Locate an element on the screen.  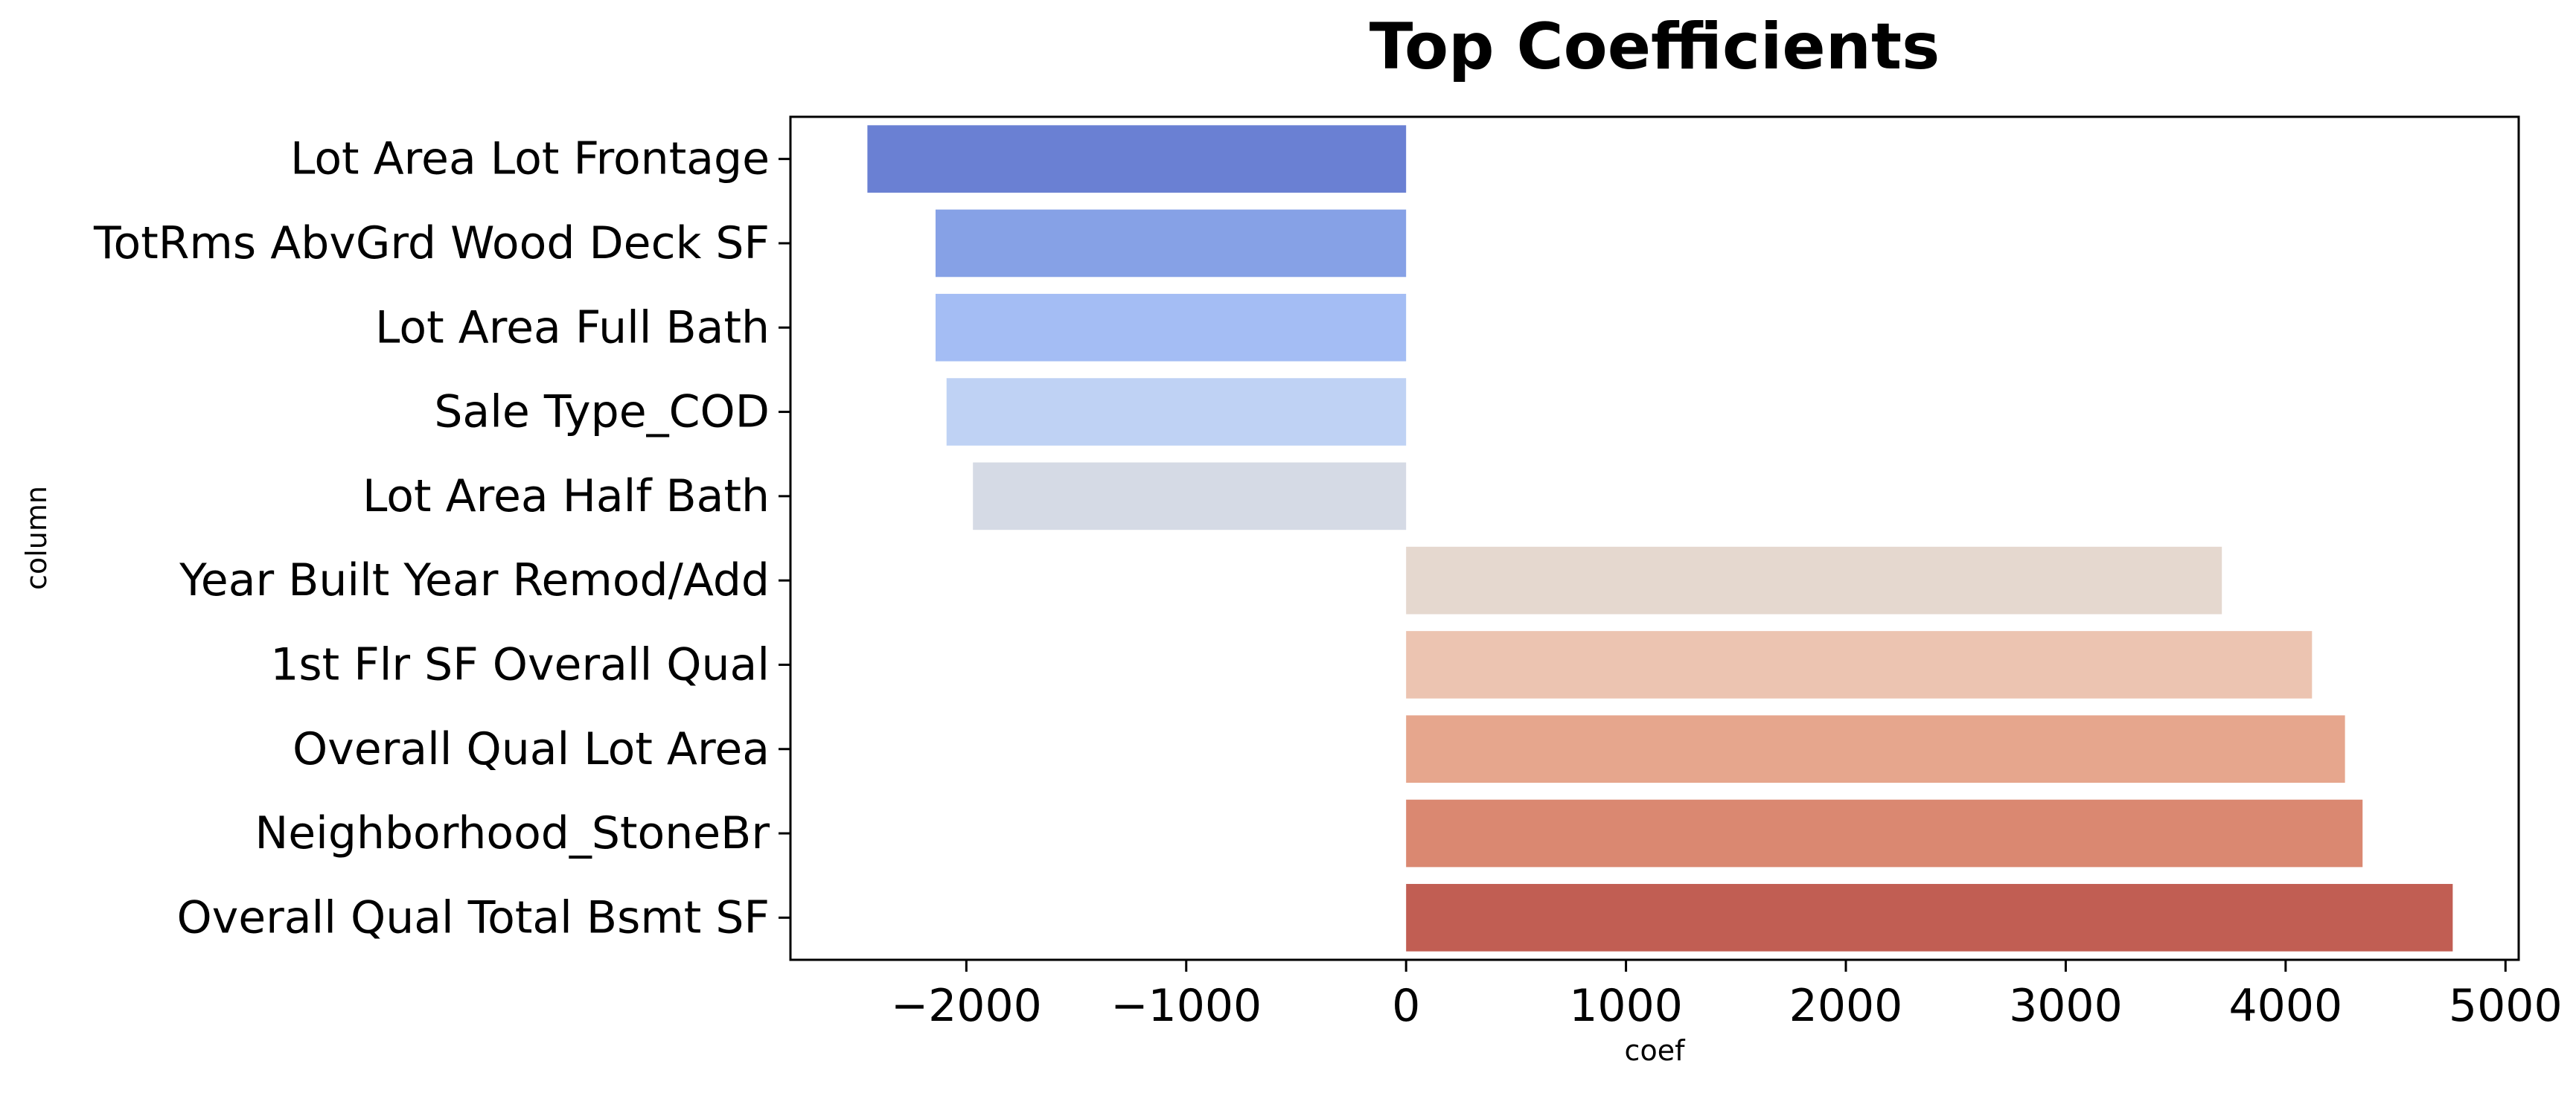
x-tick-label: −1000 is located at coordinates (1186, 1006).